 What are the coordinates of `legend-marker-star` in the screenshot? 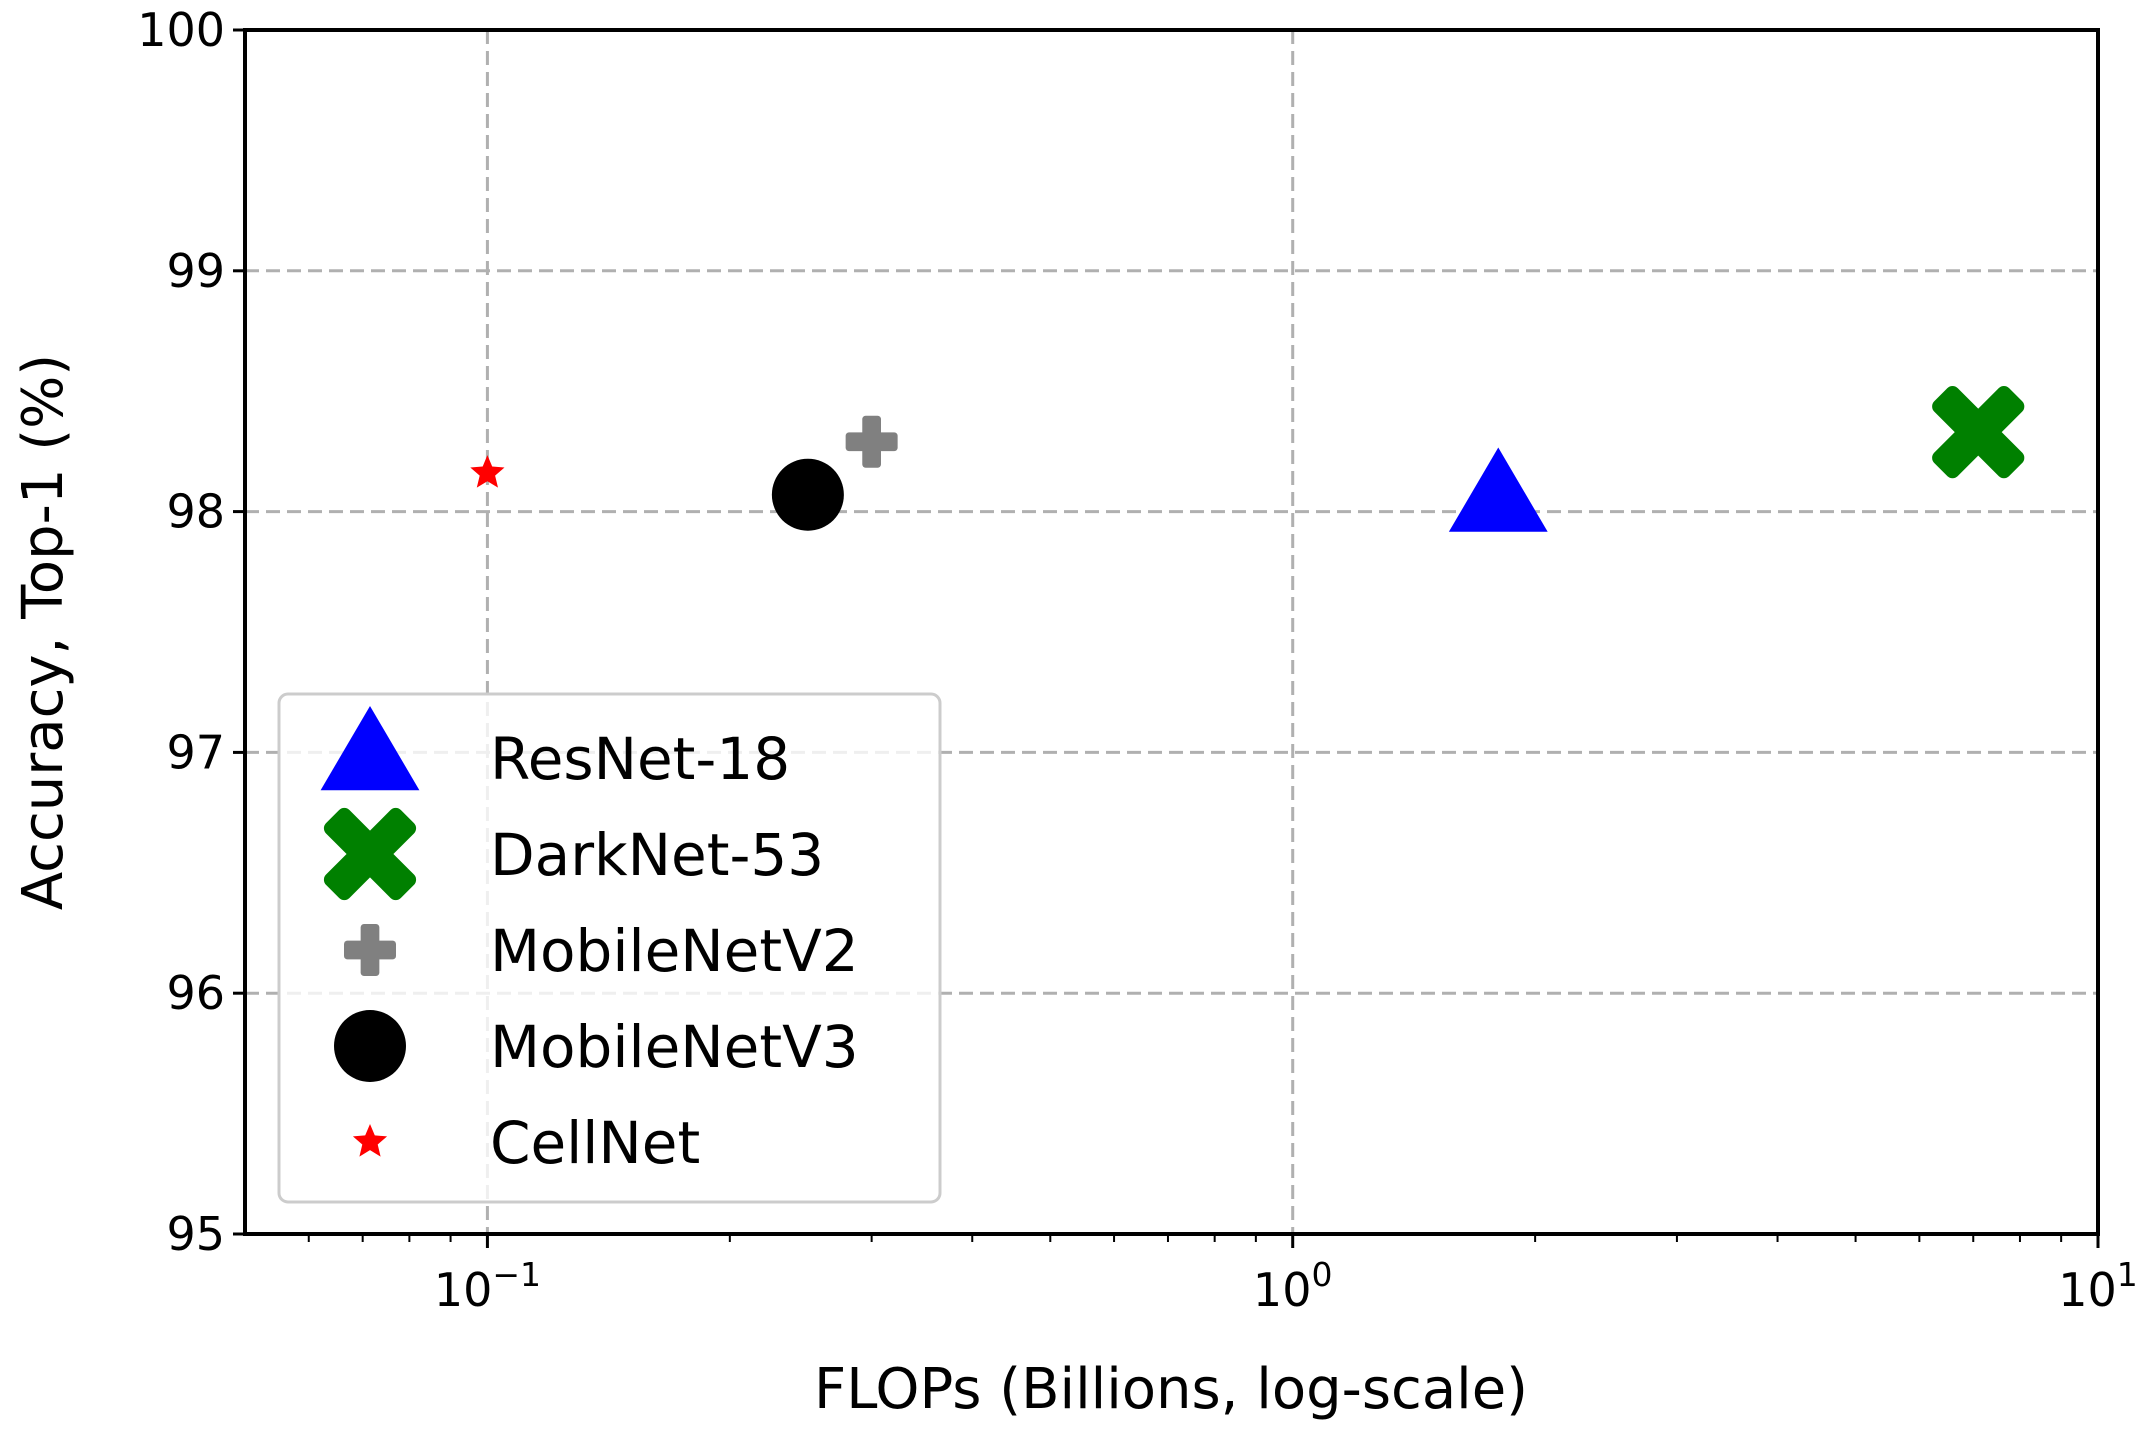 It's located at (370, 1140).